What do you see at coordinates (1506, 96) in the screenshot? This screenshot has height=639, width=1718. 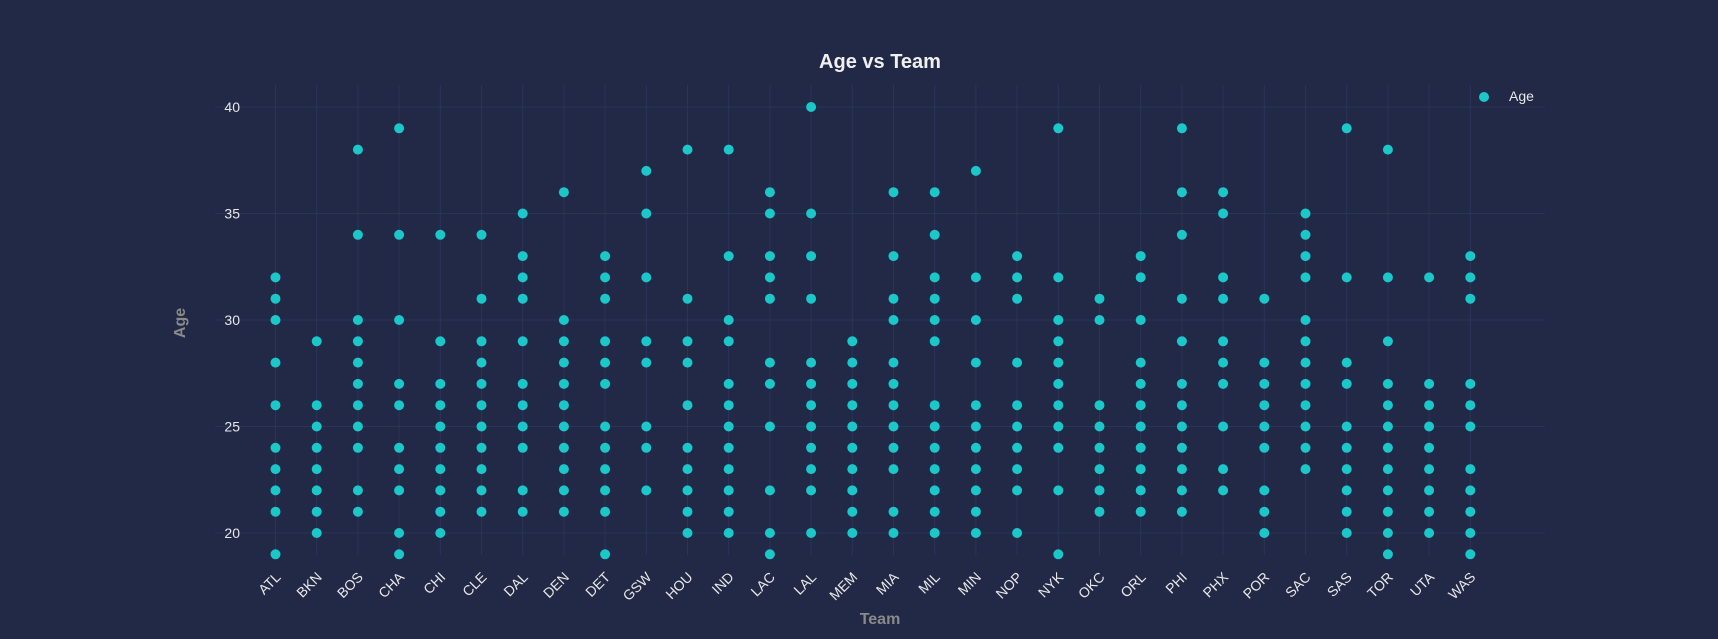 I see `legend: Age` at bounding box center [1506, 96].